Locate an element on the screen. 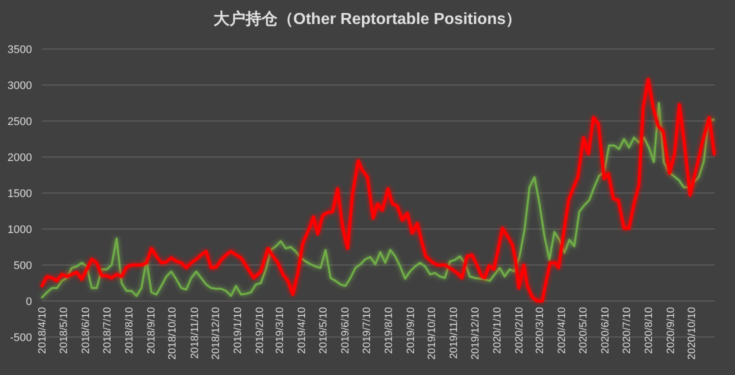  x-tick-label: 2019/4/10 is located at coordinates (302, 330).